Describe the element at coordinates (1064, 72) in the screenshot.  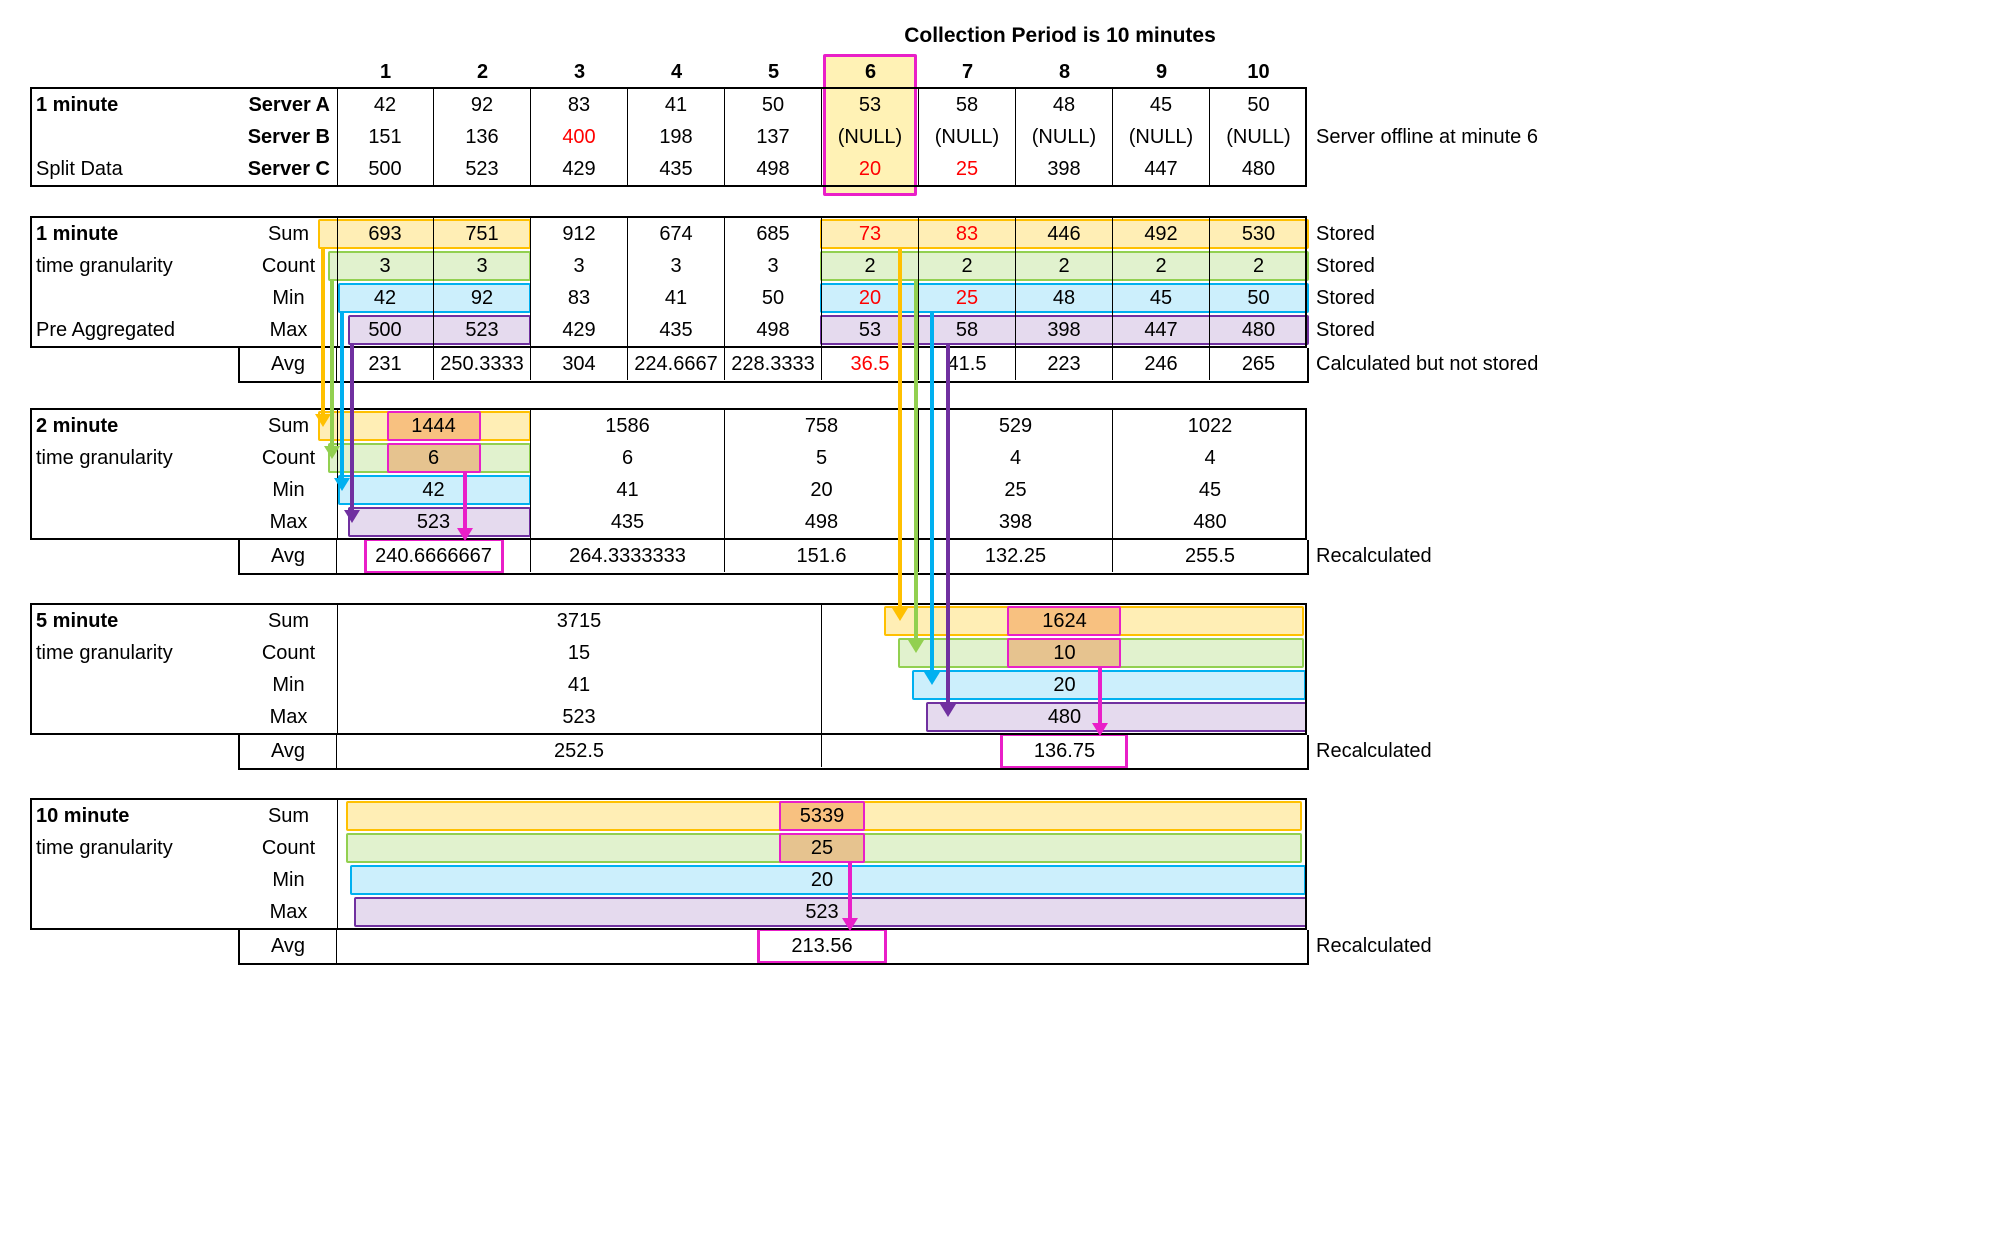
I see `data-cell: 8` at that location.